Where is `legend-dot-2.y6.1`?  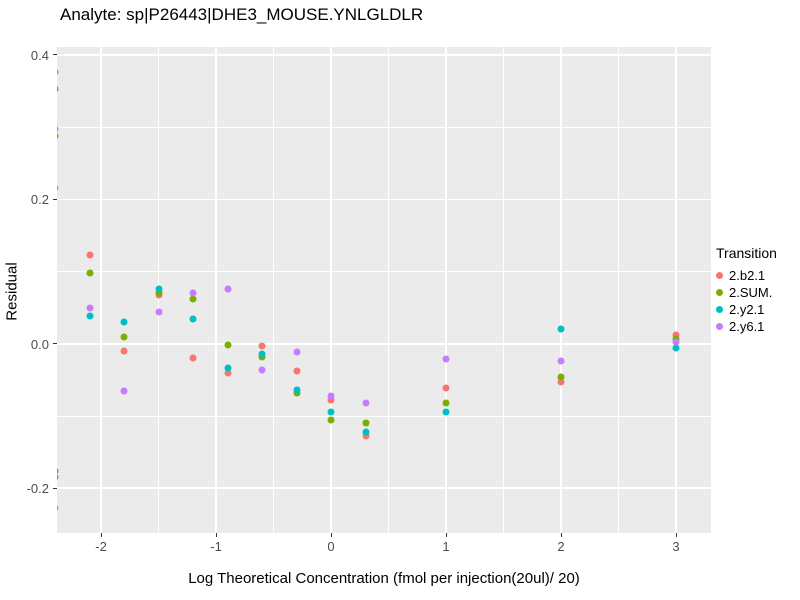 legend-dot-2.y6.1 is located at coordinates (719, 326).